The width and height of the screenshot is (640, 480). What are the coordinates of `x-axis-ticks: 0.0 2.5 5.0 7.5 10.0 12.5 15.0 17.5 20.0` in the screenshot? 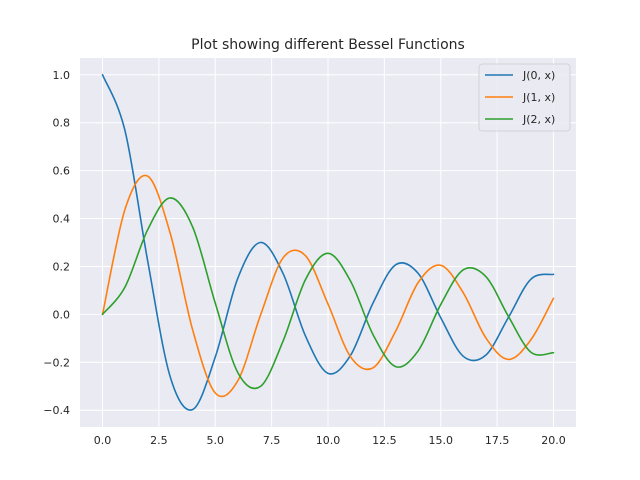 It's located at (330, 440).